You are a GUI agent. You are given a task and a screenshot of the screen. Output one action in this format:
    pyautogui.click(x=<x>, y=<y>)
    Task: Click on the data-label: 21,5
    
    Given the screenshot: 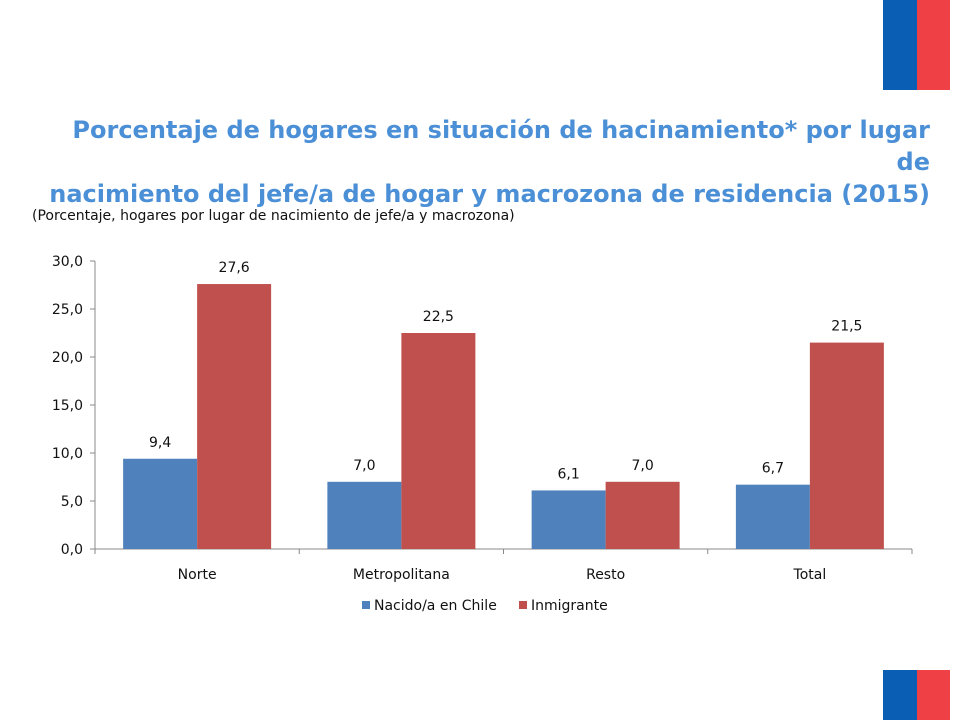 What is the action you would take?
    pyautogui.click(x=846, y=327)
    